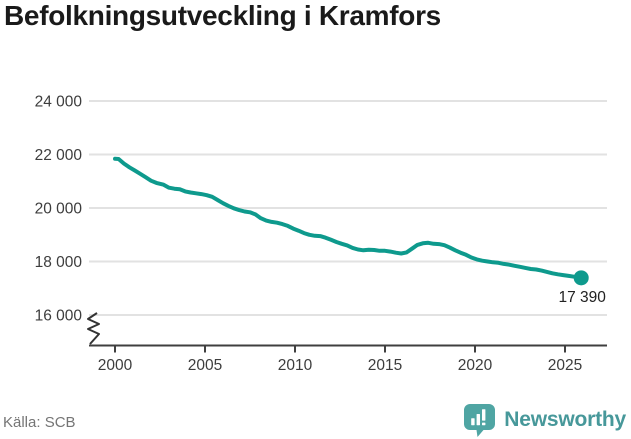  I want to click on newsworthy-bubble-chart-icon, so click(480, 420).